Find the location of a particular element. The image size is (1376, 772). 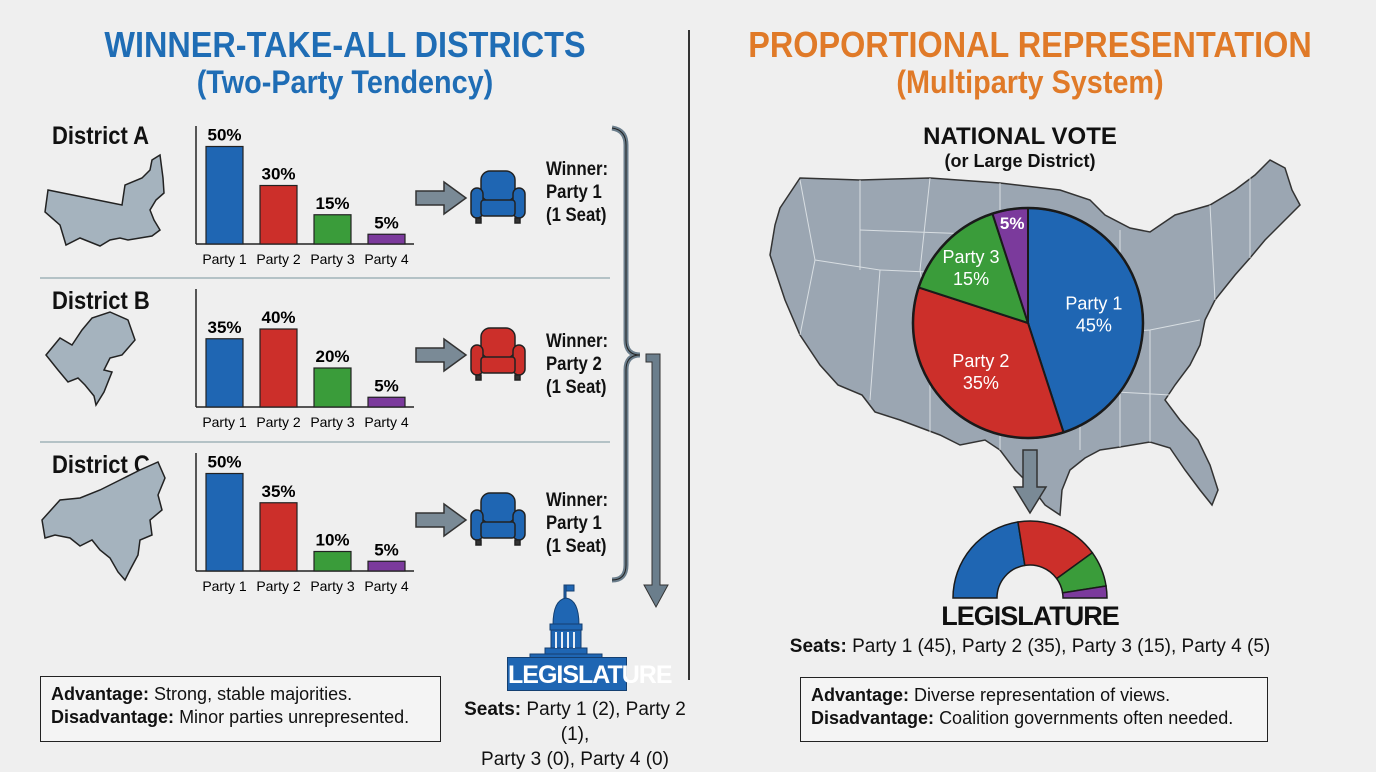

disadvantage-text: Coalition governments often needed. is located at coordinates (1086, 718).